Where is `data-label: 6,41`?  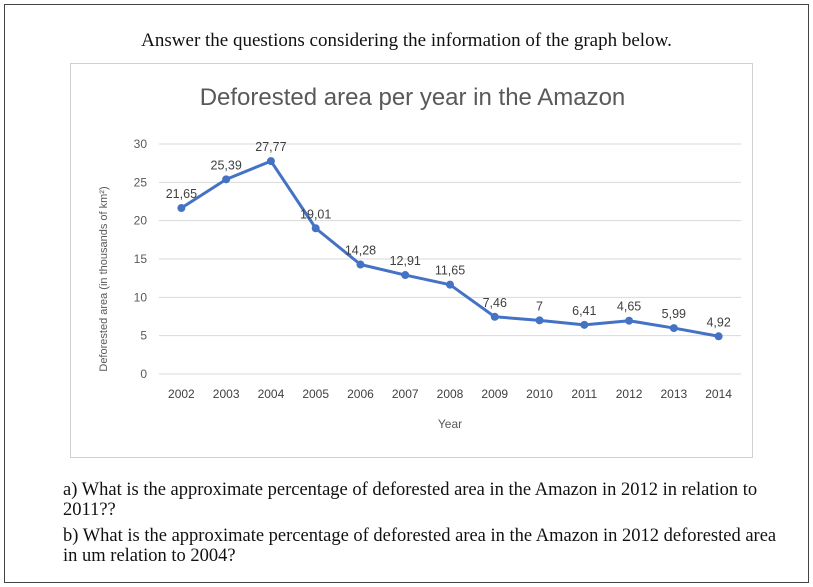 data-label: 6,41 is located at coordinates (584, 311).